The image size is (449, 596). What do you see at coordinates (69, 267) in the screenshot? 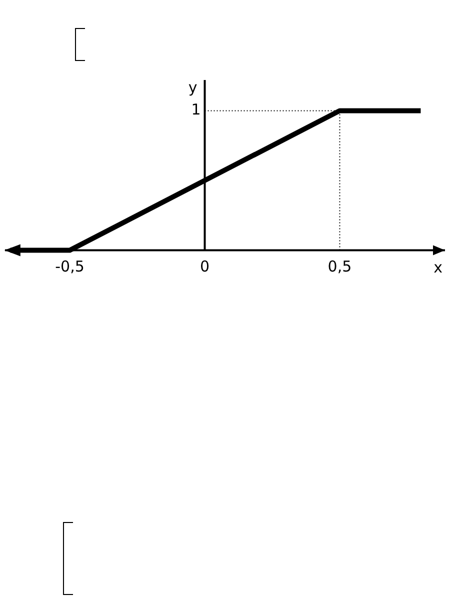
I see `x-tick-label: -0,5` at bounding box center [69, 267].